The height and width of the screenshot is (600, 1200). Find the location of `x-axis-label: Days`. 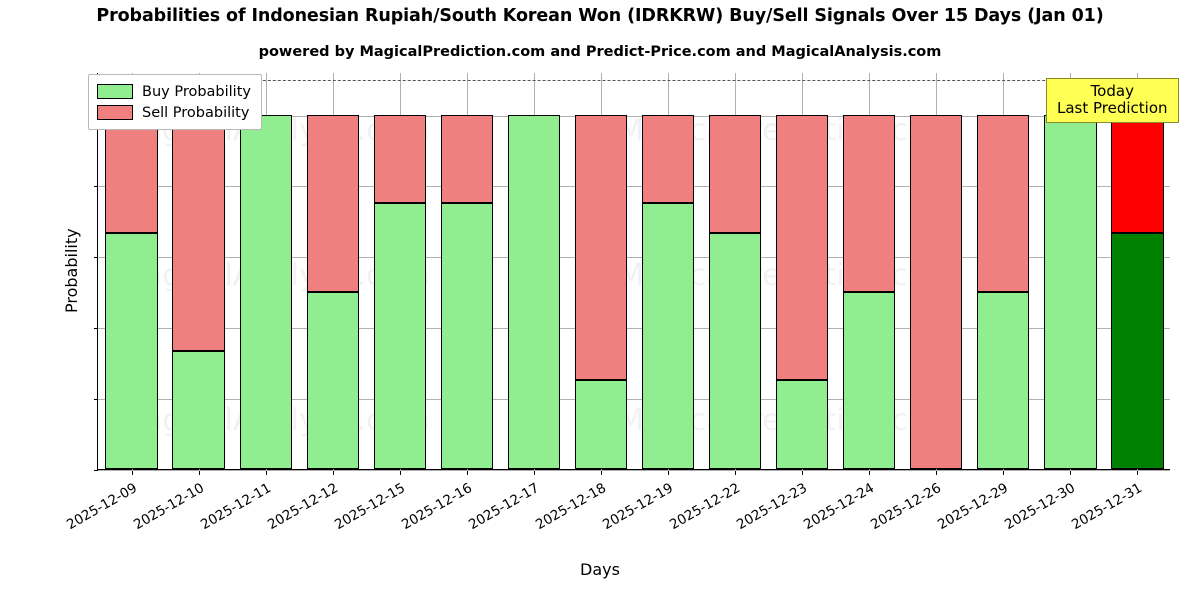

x-axis-label: Days is located at coordinates (600, 569).